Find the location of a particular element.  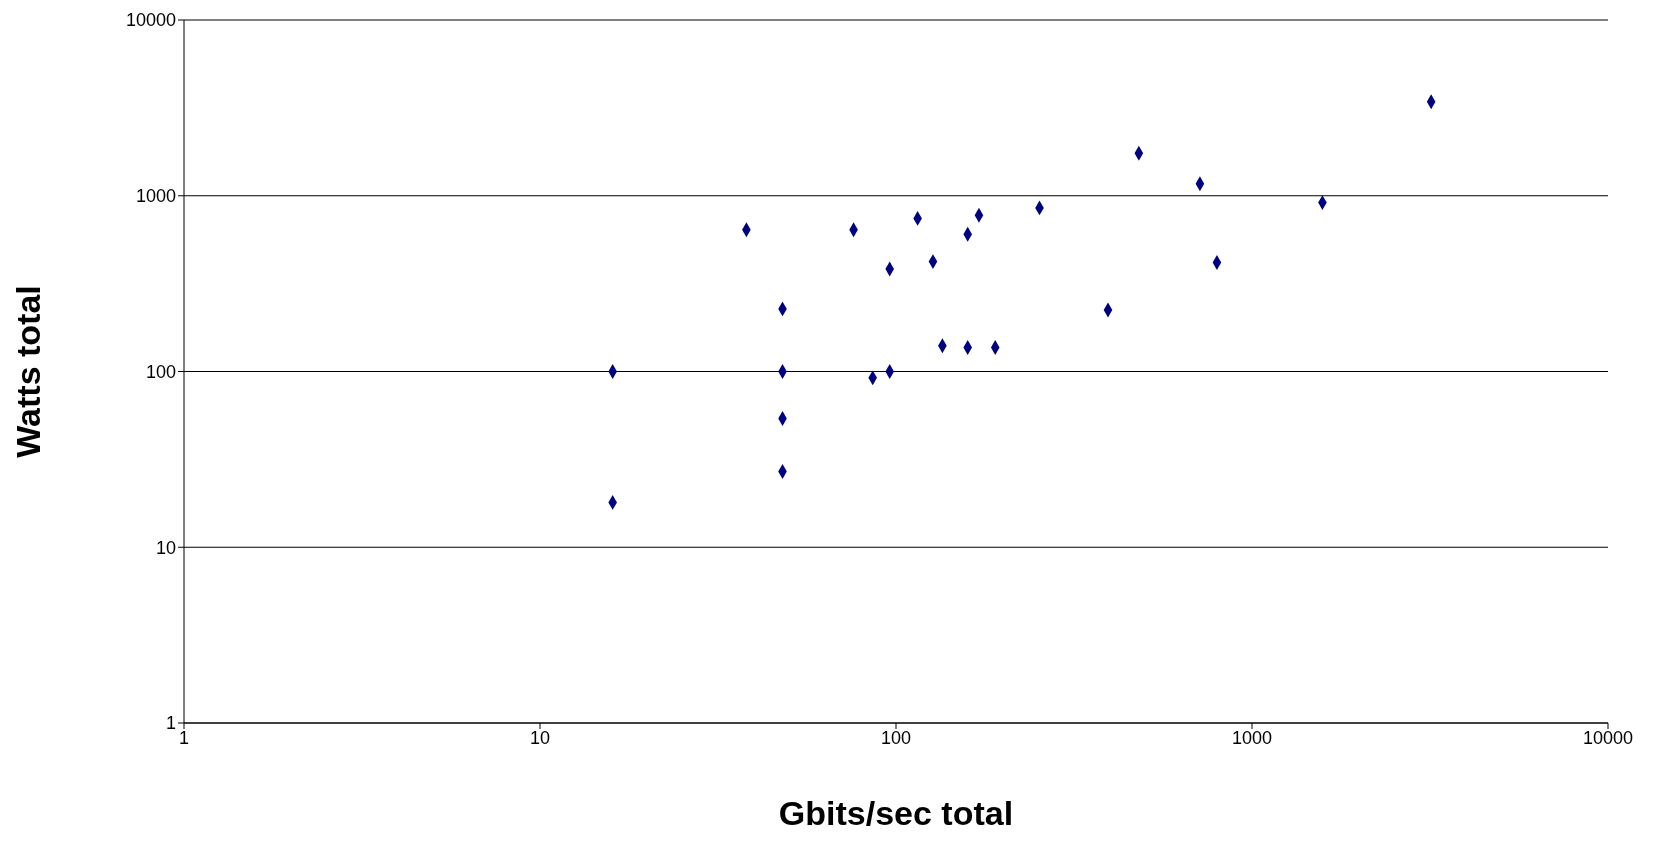

y-tick-label: 10000 is located at coordinates (150, 20).